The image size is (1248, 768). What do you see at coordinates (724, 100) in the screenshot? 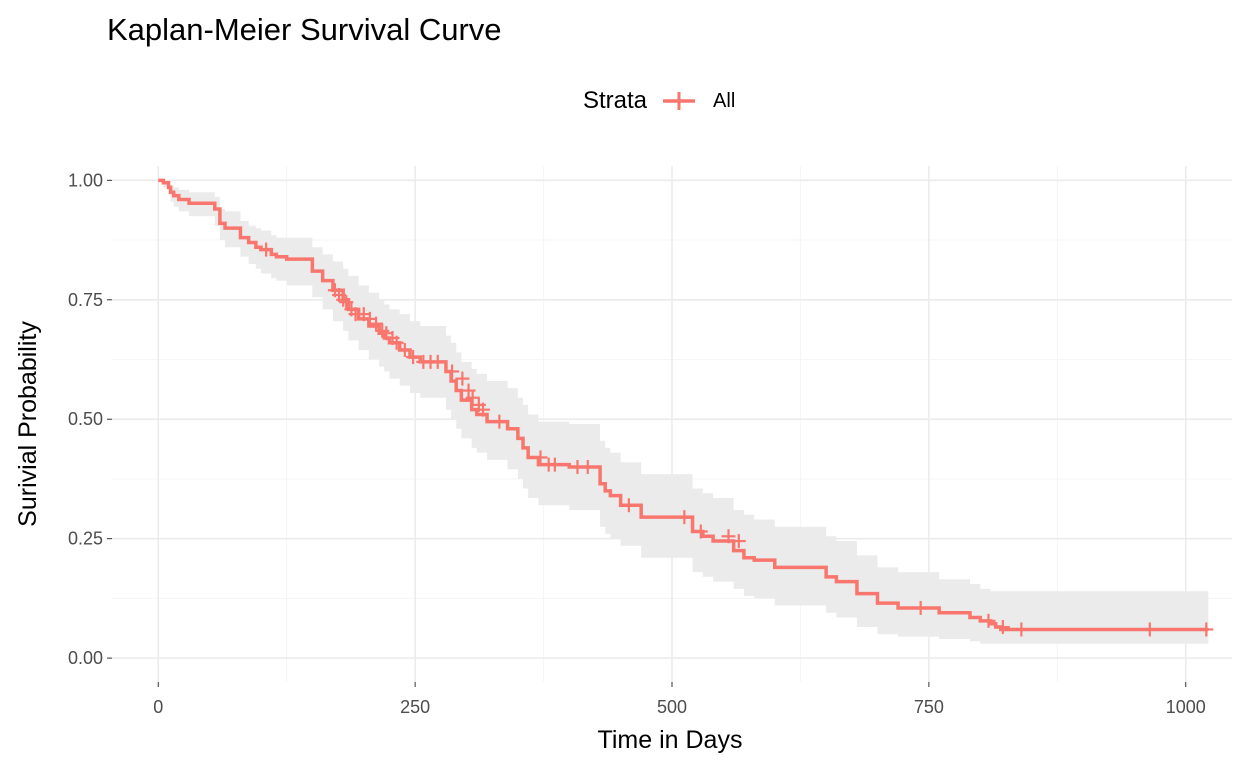
I see `legend-entry-all: All` at bounding box center [724, 100].